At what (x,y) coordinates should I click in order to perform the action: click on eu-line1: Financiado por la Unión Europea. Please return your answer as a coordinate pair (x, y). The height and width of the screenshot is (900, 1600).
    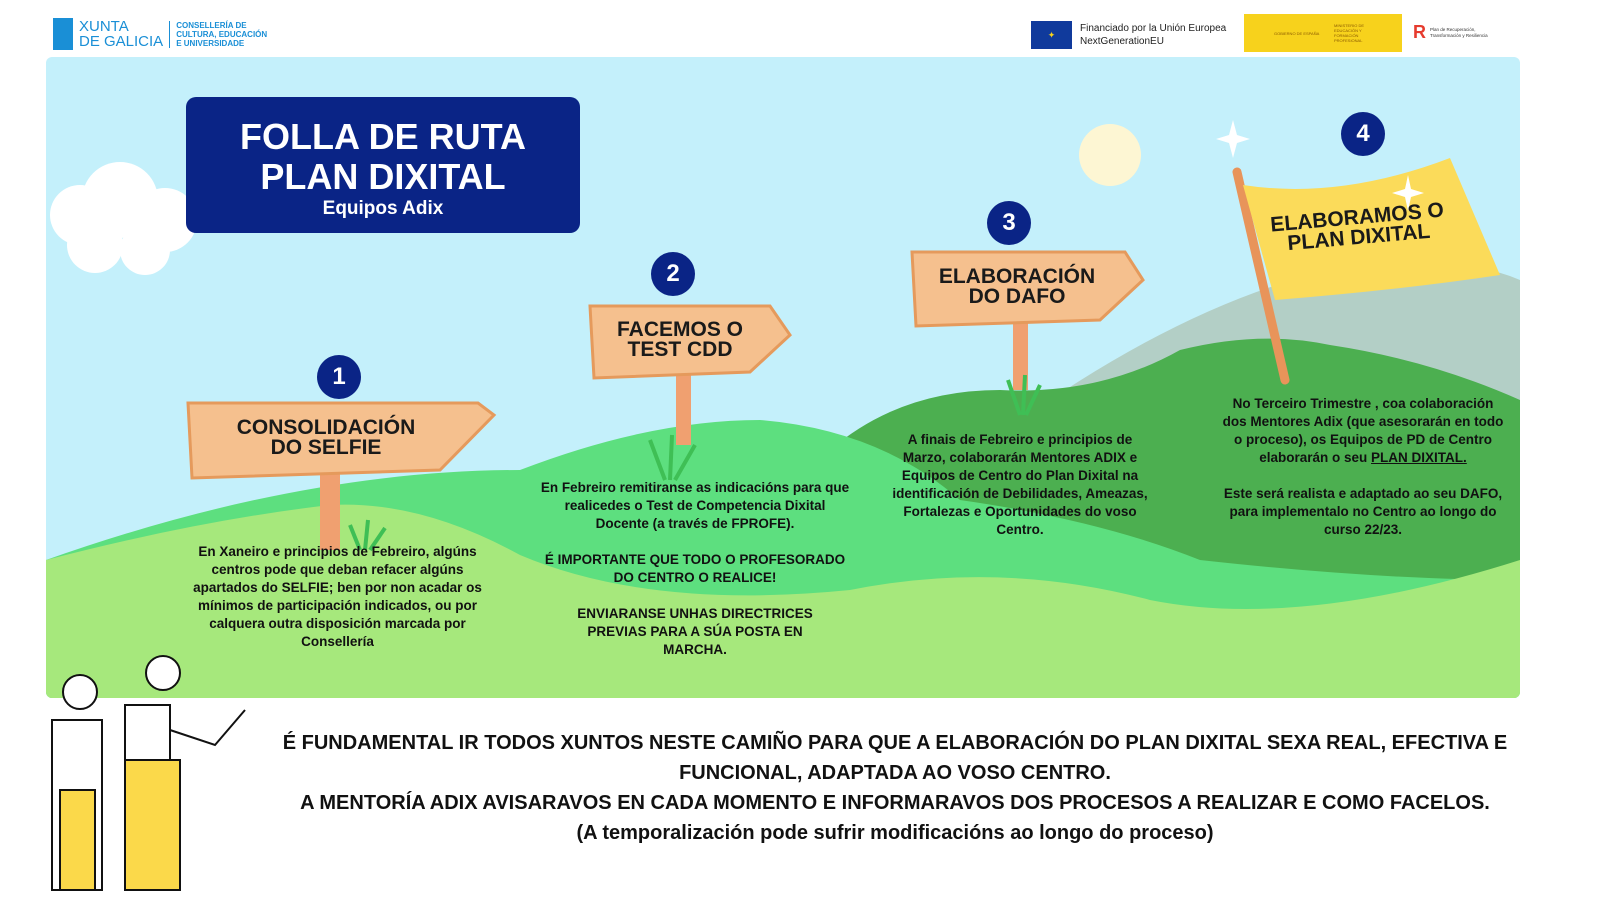
    Looking at the image, I should click on (1153, 28).